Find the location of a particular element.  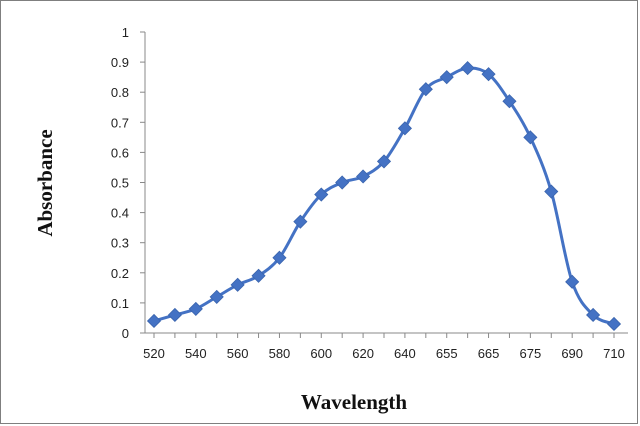

x-tick-label: 560 is located at coordinates (238, 353).